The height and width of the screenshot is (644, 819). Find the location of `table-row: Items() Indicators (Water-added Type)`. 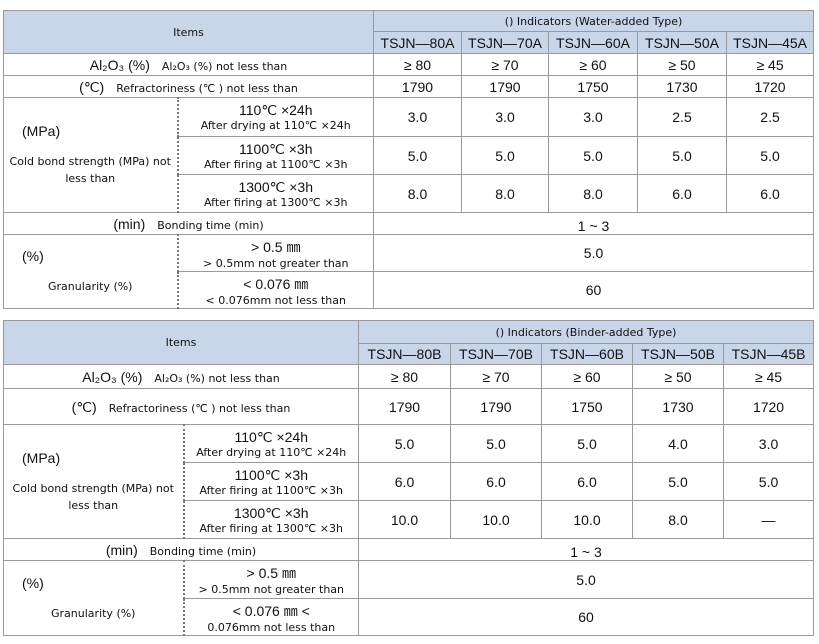

table-row: Items() Indicators (Water-added Type) is located at coordinates (409, 32).